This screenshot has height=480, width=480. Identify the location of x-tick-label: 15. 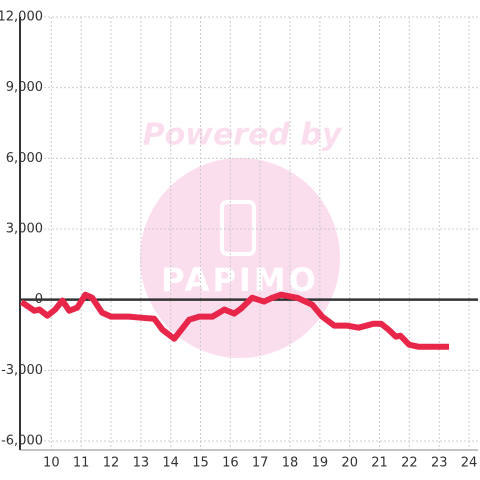
(200, 463).